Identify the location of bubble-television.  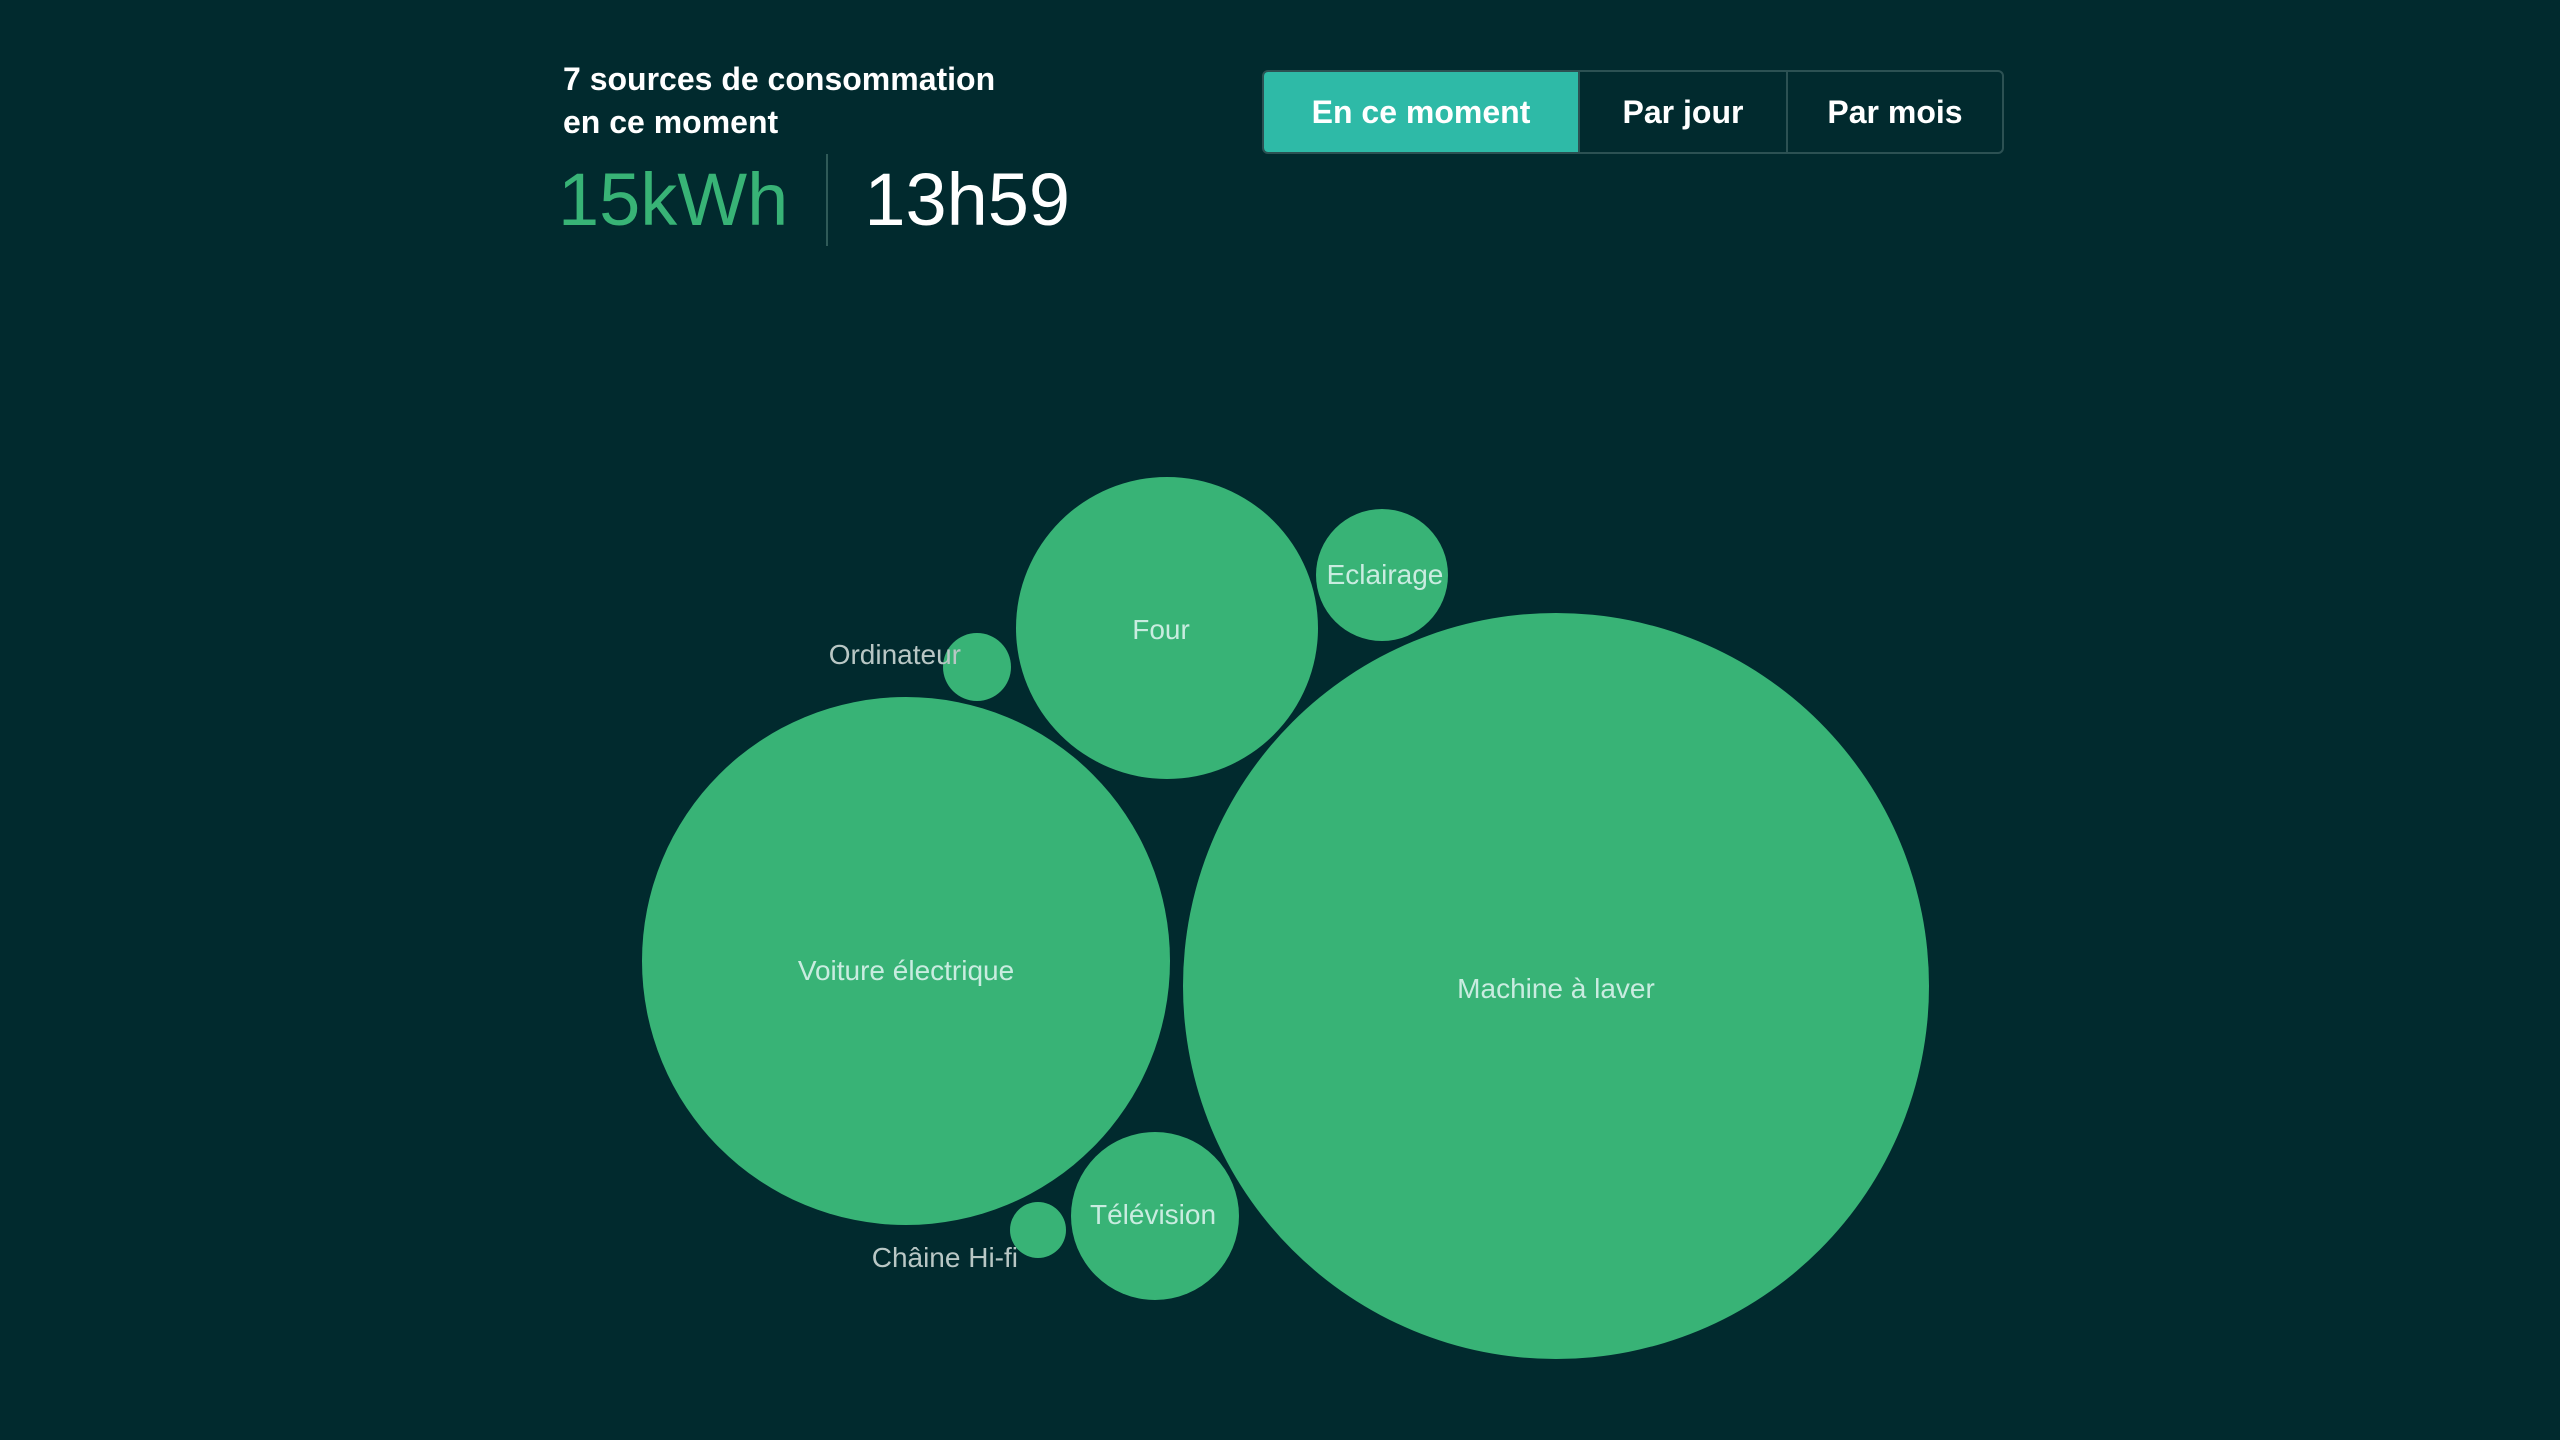
(1155, 1216).